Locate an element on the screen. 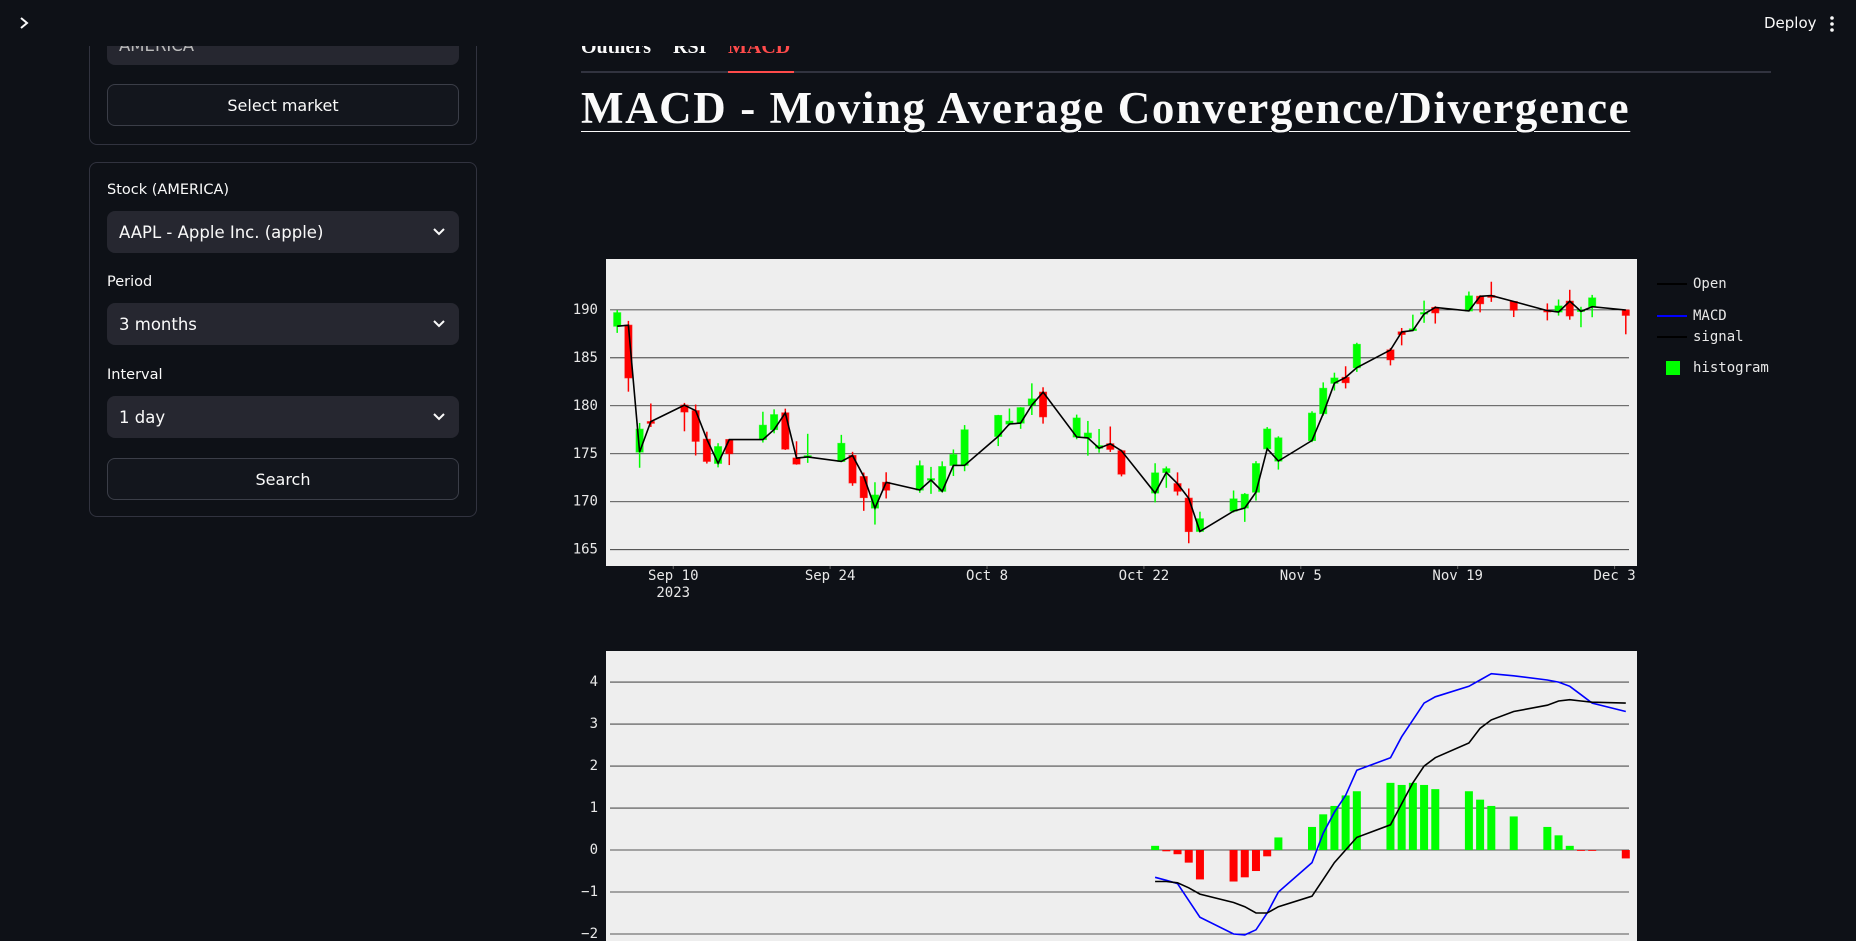 The width and height of the screenshot is (1856, 941). y-tick-label: −1 is located at coordinates (589, 892).